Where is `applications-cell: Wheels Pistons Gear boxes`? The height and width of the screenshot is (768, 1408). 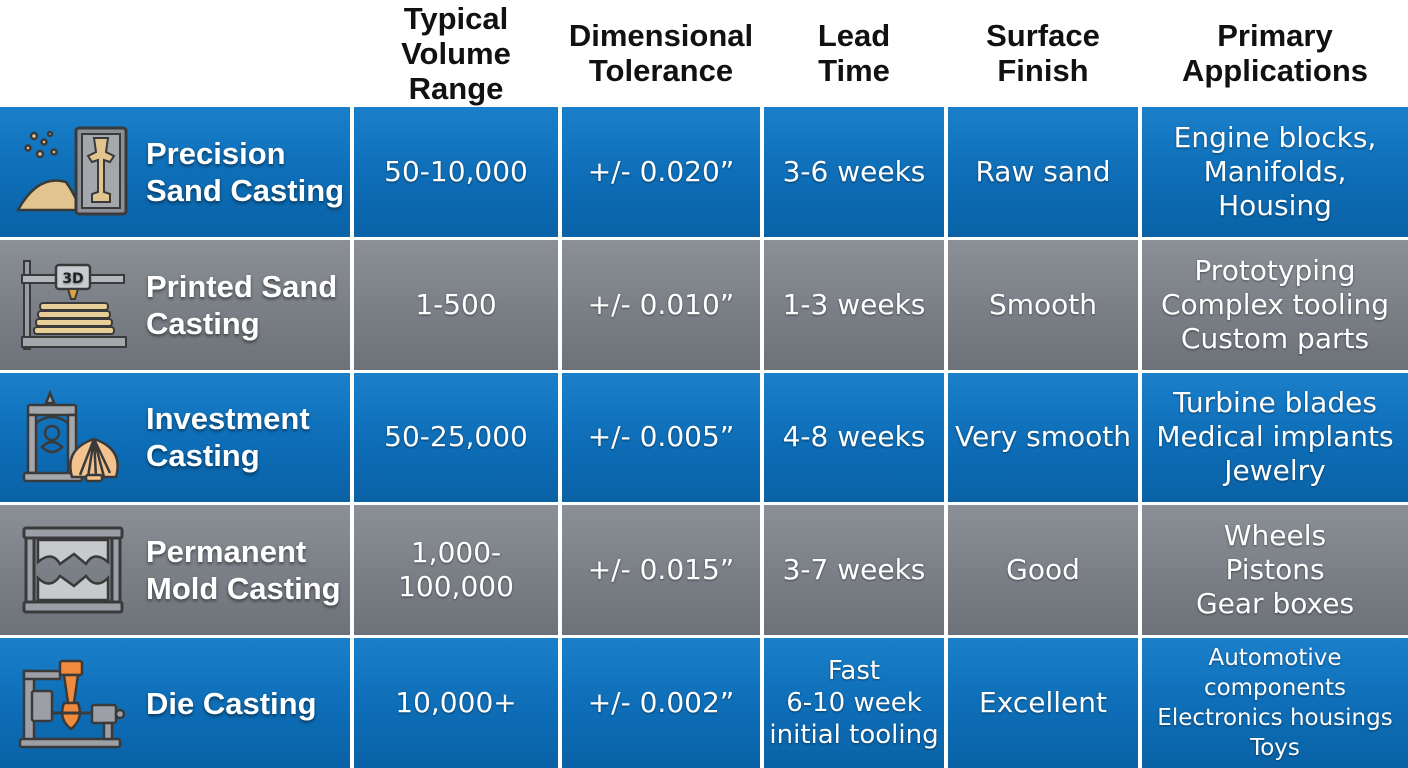 applications-cell: Wheels Pistons Gear boxes is located at coordinates (1275, 570).